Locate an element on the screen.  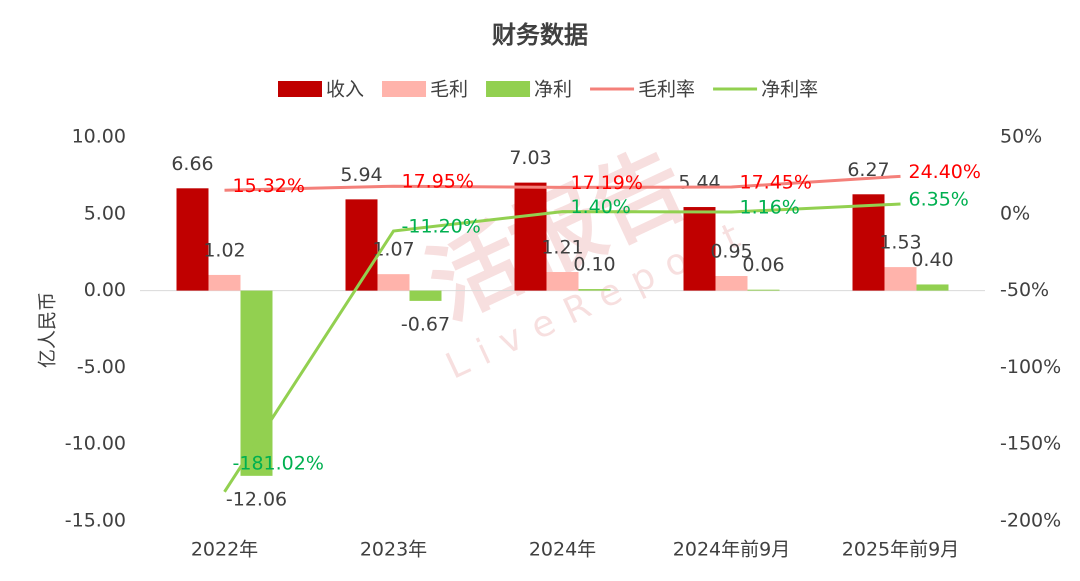
bar-value-label: 0.40 is located at coordinates (932, 260).